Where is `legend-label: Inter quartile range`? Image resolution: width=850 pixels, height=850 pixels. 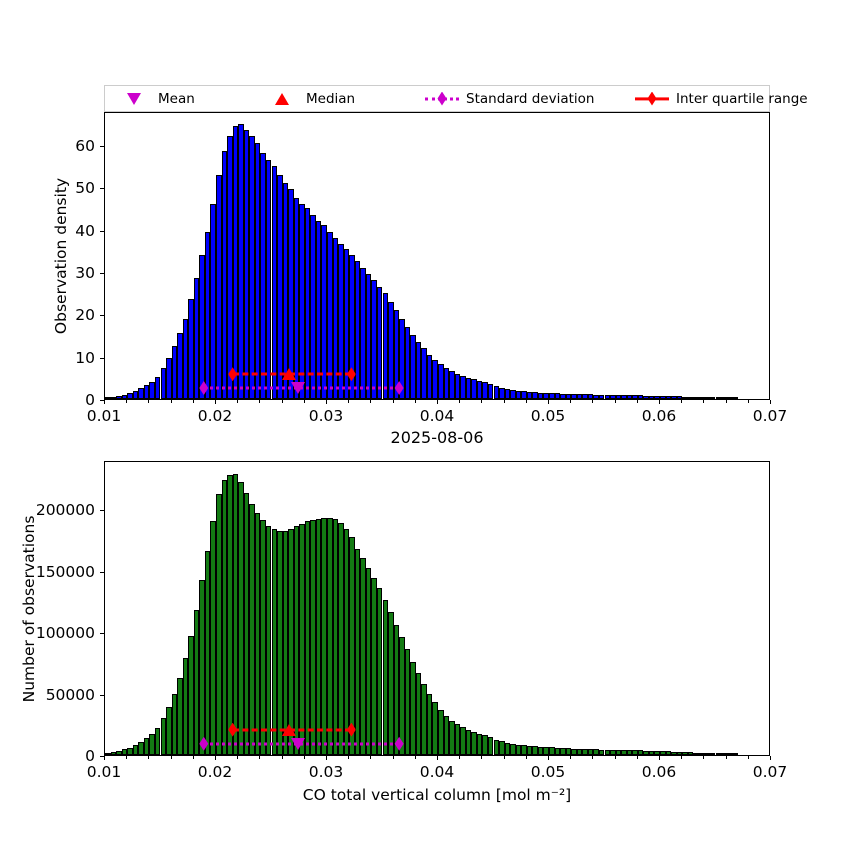 legend-label: Inter quartile range is located at coordinates (742, 98).